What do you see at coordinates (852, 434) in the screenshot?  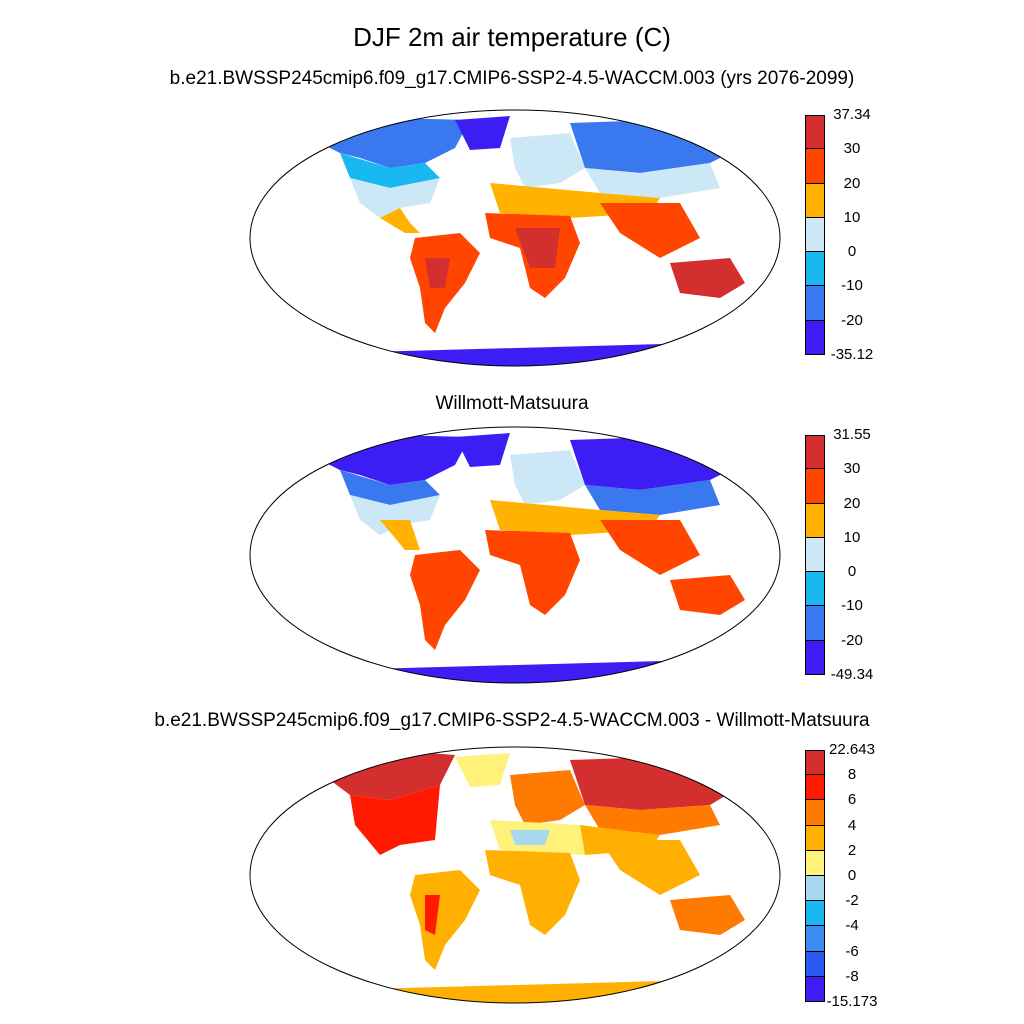 I see `colorbar-label: 31.55` at bounding box center [852, 434].